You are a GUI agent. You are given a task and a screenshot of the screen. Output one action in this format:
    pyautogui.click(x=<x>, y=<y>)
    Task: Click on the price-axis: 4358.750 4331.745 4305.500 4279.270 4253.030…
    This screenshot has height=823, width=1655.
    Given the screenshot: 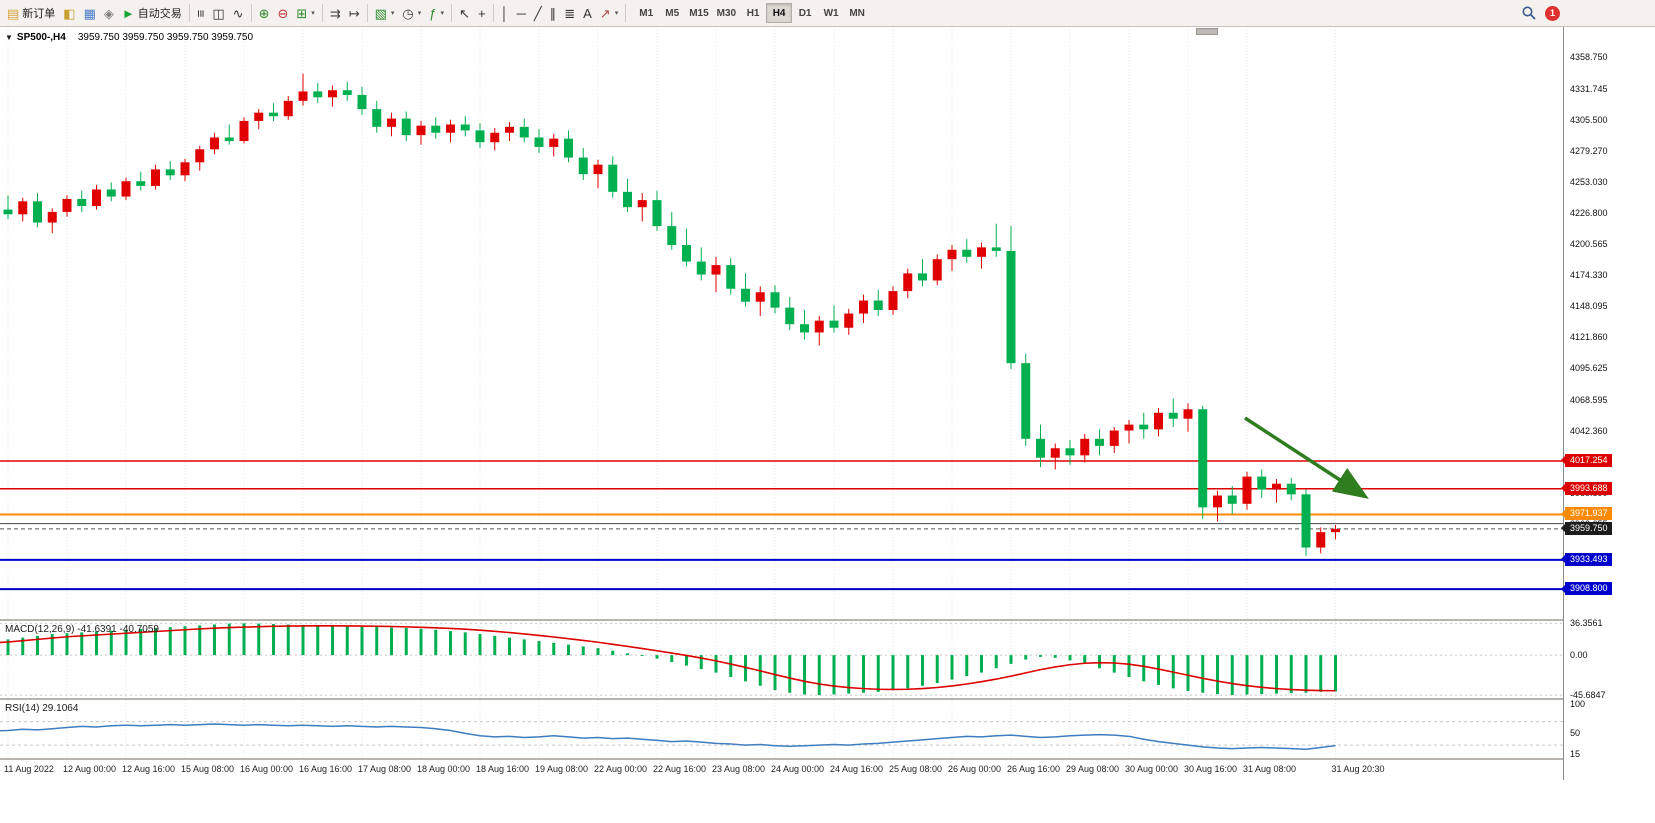 What is the action you would take?
    pyautogui.click(x=1608, y=403)
    